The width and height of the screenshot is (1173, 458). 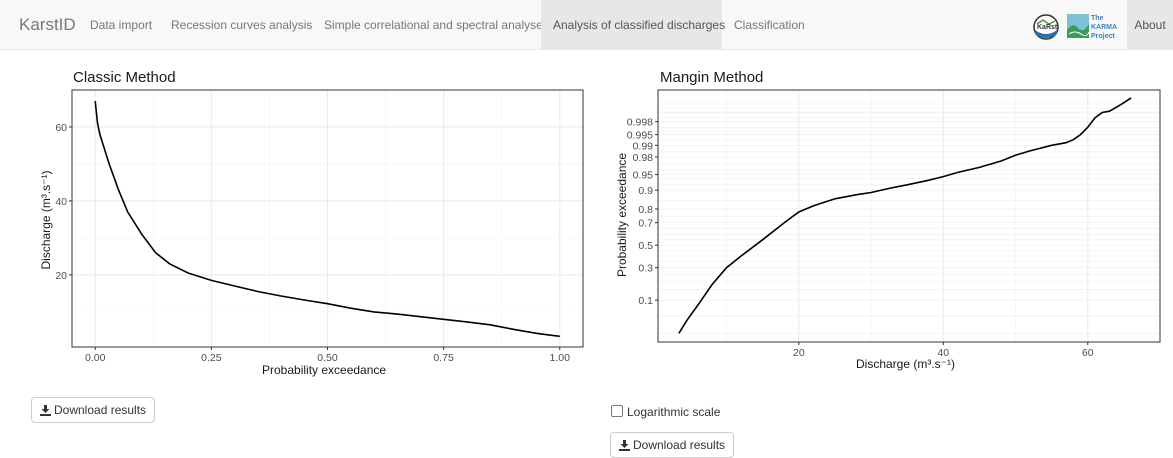 I want to click on mangin-y-tick-label: 0.95, so click(x=643, y=176).